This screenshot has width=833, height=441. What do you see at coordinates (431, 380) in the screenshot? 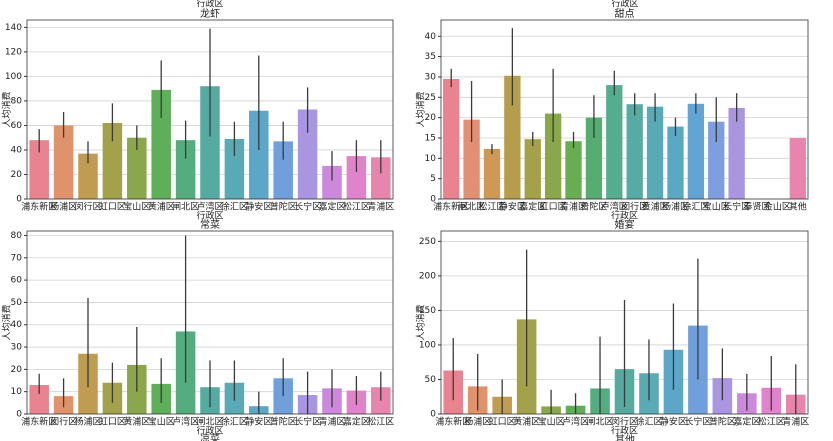
I see `y-tick-label: 50` at bounding box center [431, 380].